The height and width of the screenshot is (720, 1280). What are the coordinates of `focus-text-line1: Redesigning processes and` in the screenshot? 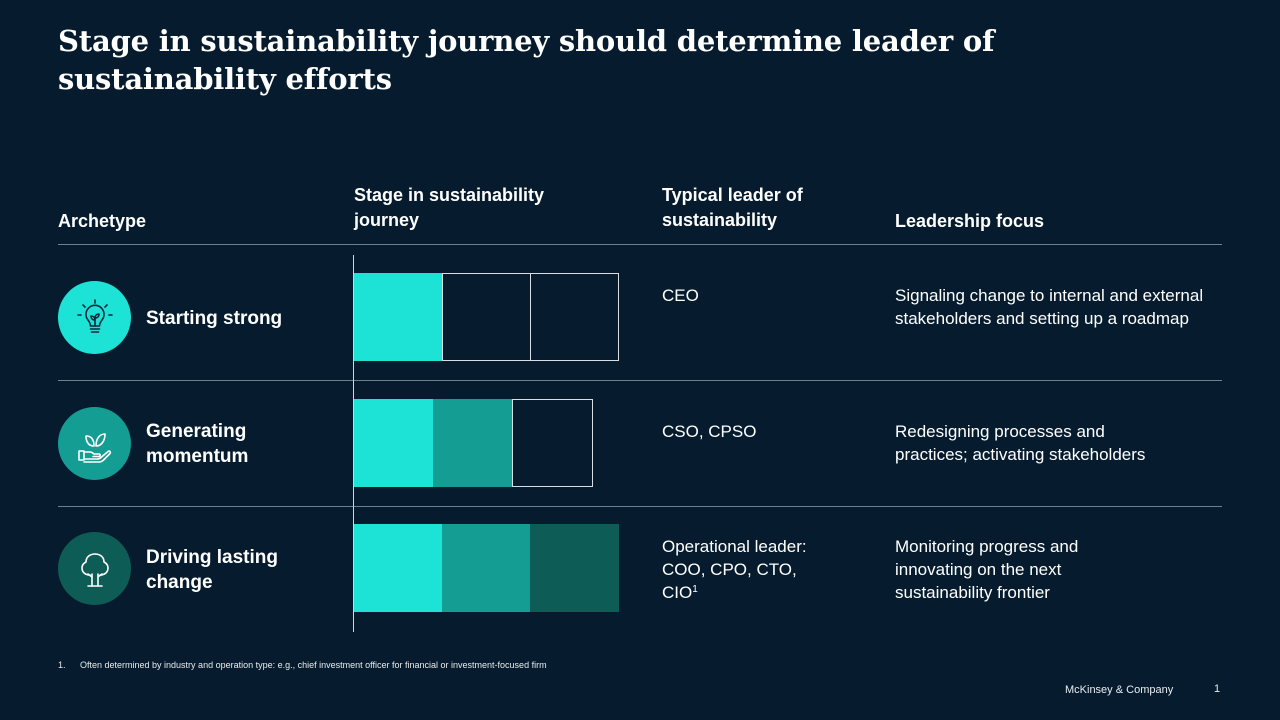 It's located at (1000, 431).